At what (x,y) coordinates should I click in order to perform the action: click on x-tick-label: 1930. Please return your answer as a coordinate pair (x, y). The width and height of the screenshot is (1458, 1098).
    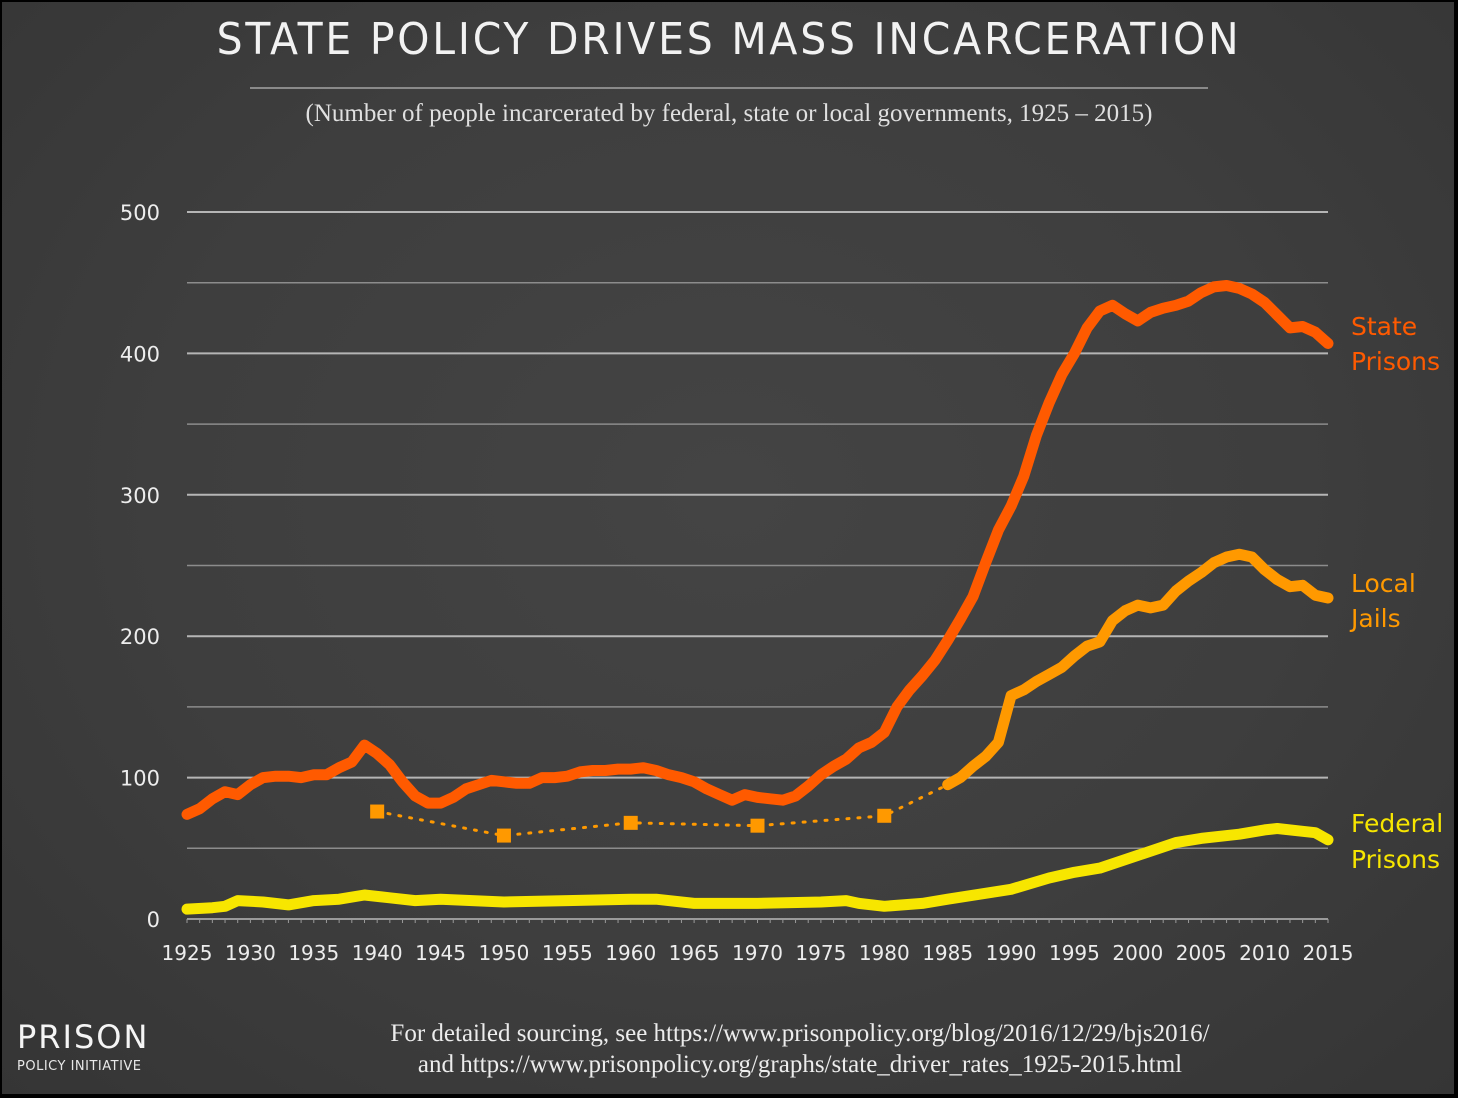
    Looking at the image, I should click on (250, 953).